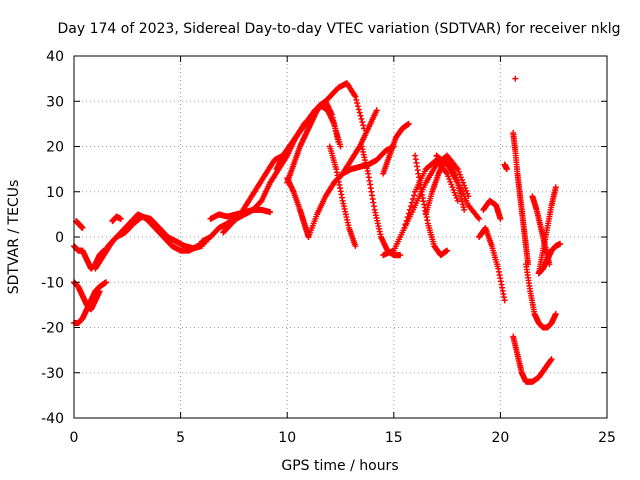 This screenshot has height=480, width=640. What do you see at coordinates (339, 466) in the screenshot?
I see `x-axis-label: GPS time / hours` at bounding box center [339, 466].